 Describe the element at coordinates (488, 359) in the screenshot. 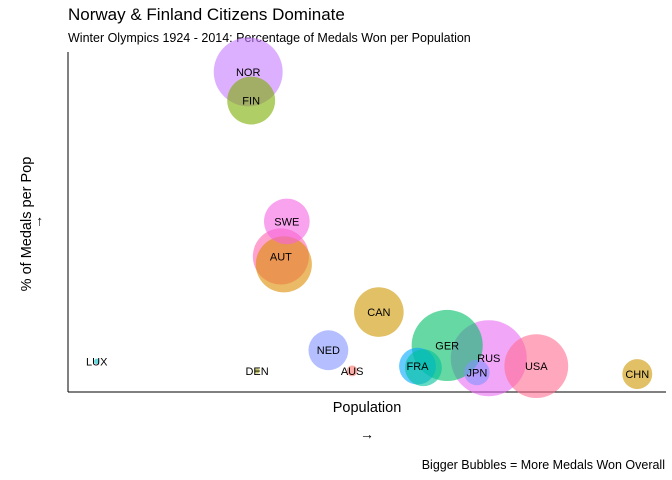

I see `bubble-label-rus: RUS` at that location.